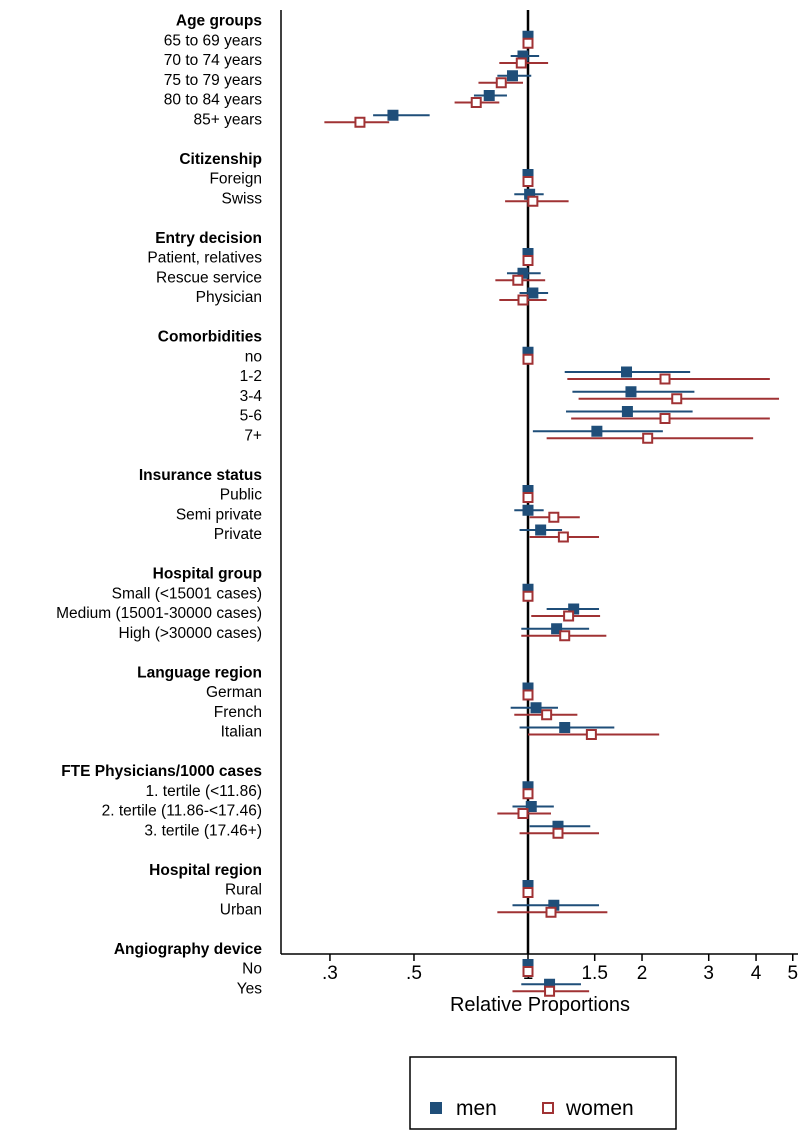 This screenshot has width=804, height=1135. What do you see at coordinates (436, 1108) in the screenshot?
I see `legend-men-marker` at bounding box center [436, 1108].